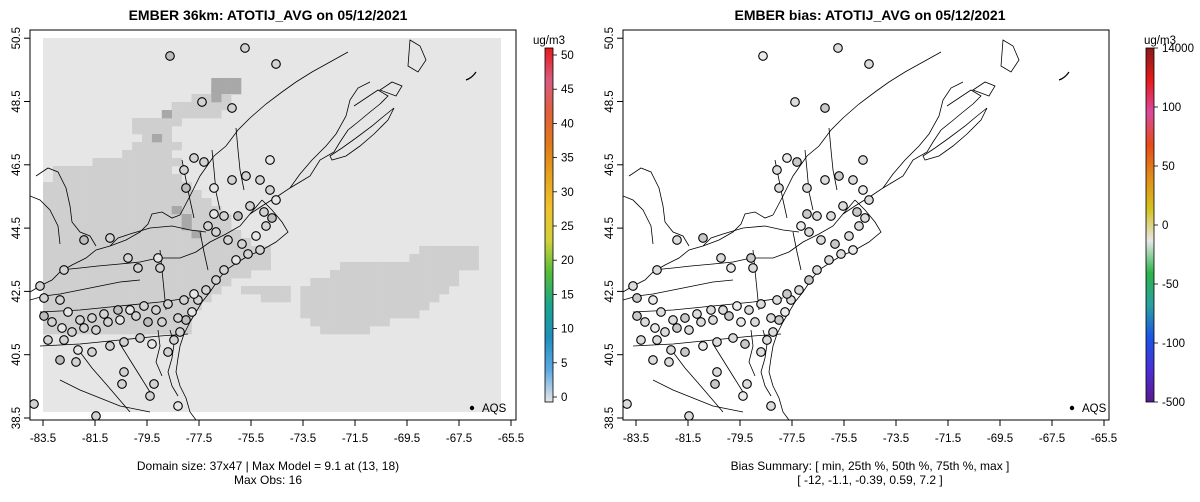 This screenshot has height=502, width=1200. Describe the element at coordinates (147, 439) in the screenshot. I see `x-tick-label: -79.5` at that location.